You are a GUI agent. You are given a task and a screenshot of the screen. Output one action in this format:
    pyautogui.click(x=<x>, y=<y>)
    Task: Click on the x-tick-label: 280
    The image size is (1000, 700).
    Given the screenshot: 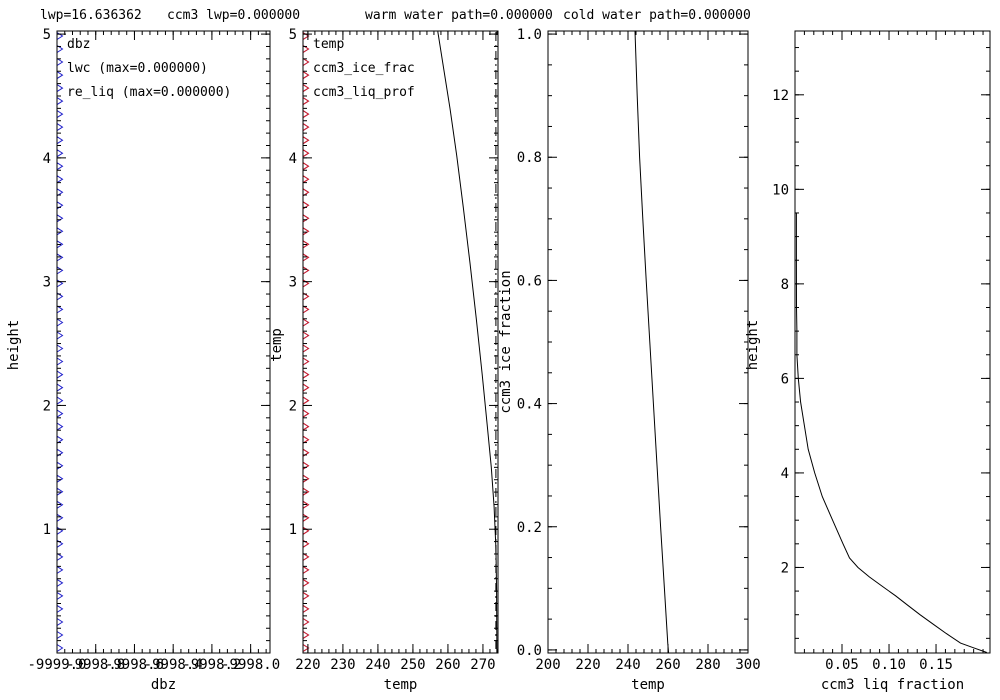 What is the action you would take?
    pyautogui.click(x=707, y=665)
    